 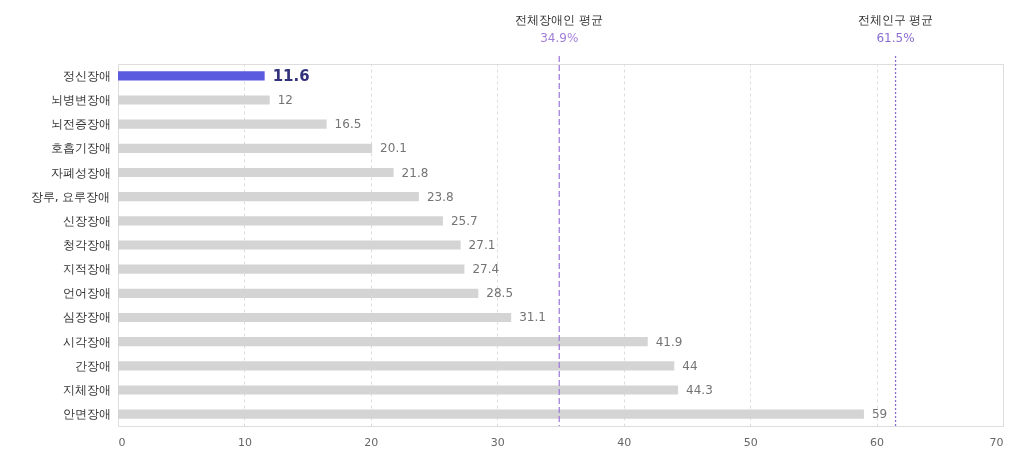 I want to click on x-tick-label: 50, so click(x=750, y=442).